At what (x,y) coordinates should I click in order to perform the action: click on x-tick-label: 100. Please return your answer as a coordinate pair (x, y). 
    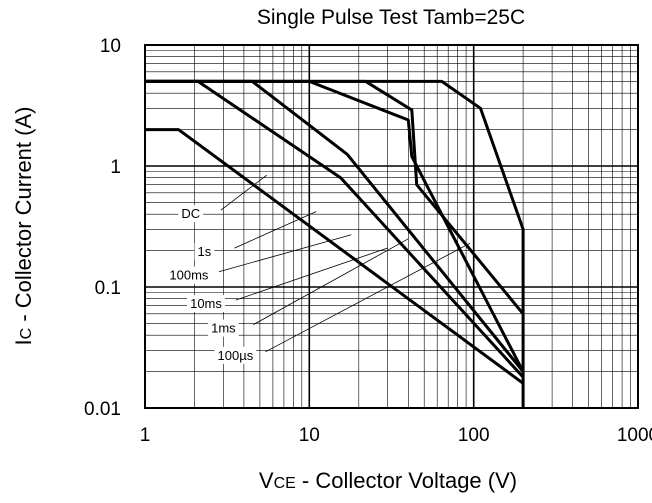
    Looking at the image, I should click on (474, 435).